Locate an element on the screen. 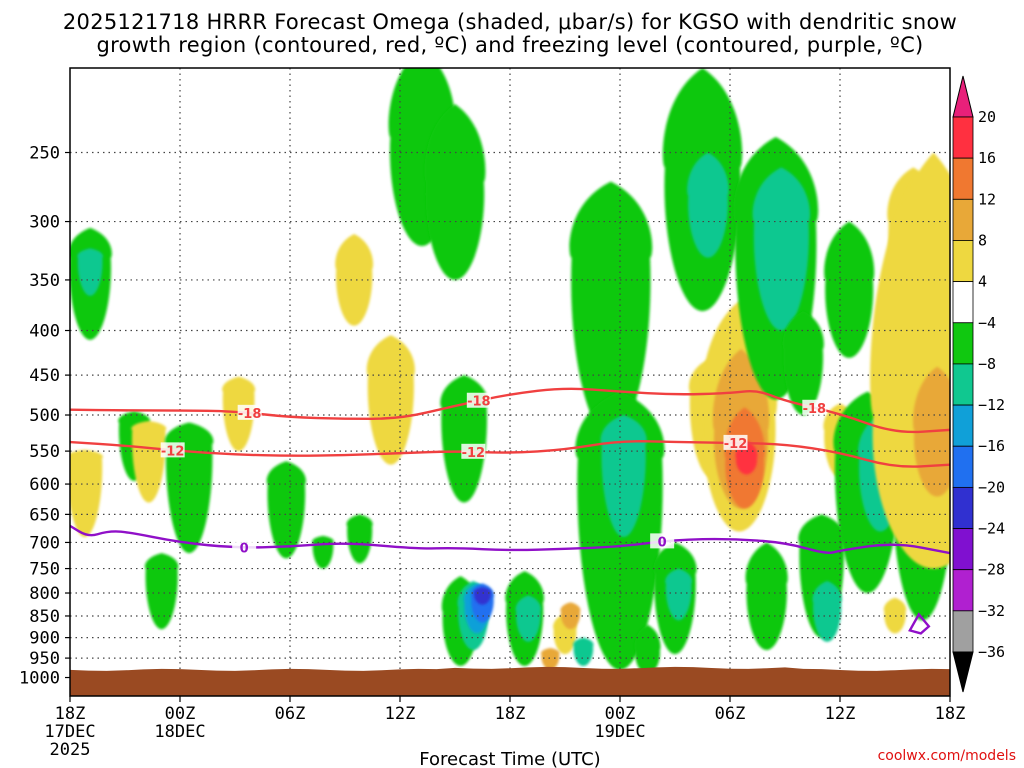  x-tick-label: 19DEC is located at coordinates (619, 732).